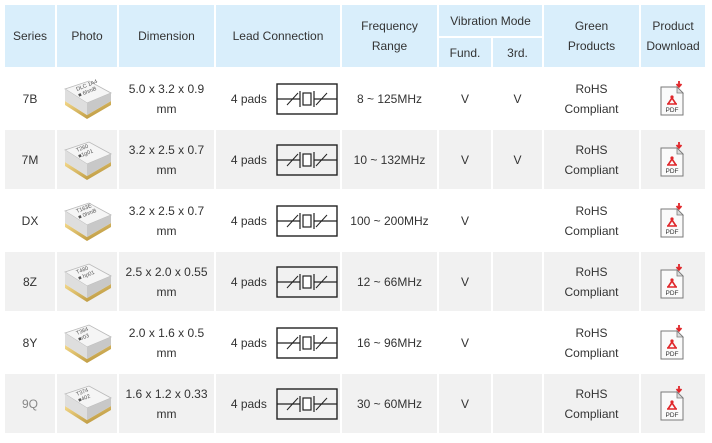 The image size is (712, 443). I want to click on header-lead-connection: Lead Connection, so click(278, 36).